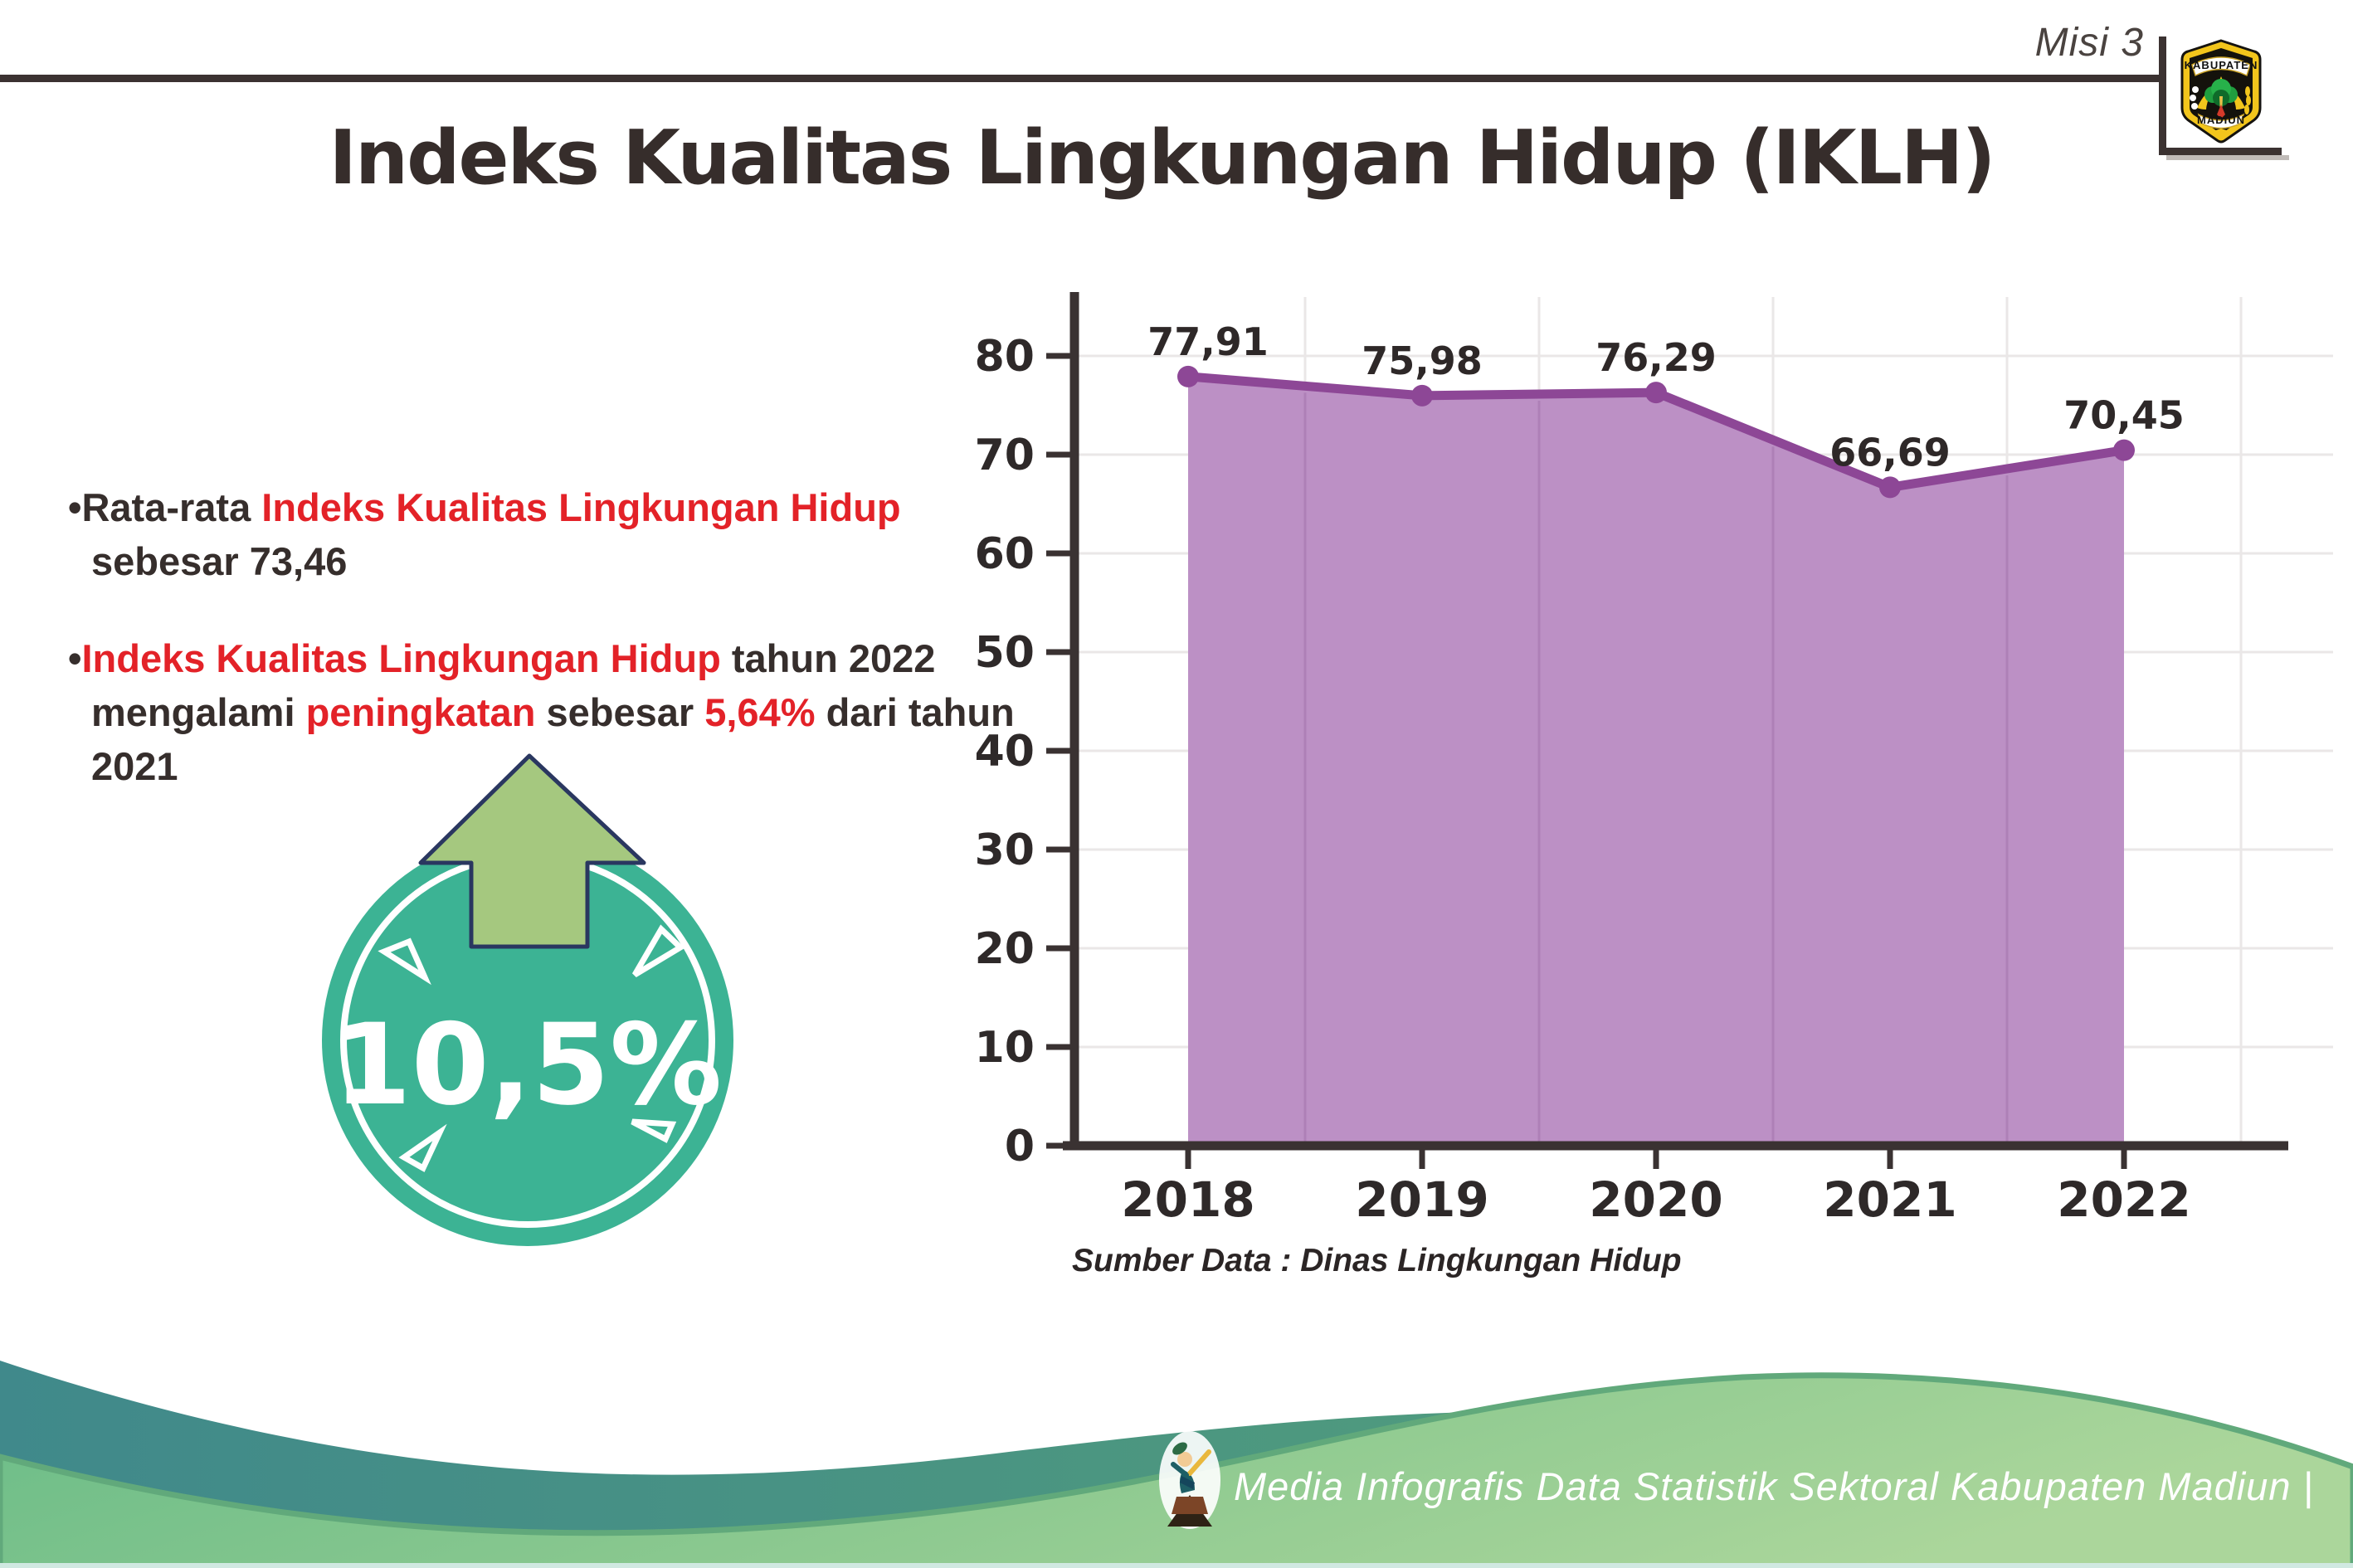  I want to click on svg-text: 77,91, so click(1208, 341).